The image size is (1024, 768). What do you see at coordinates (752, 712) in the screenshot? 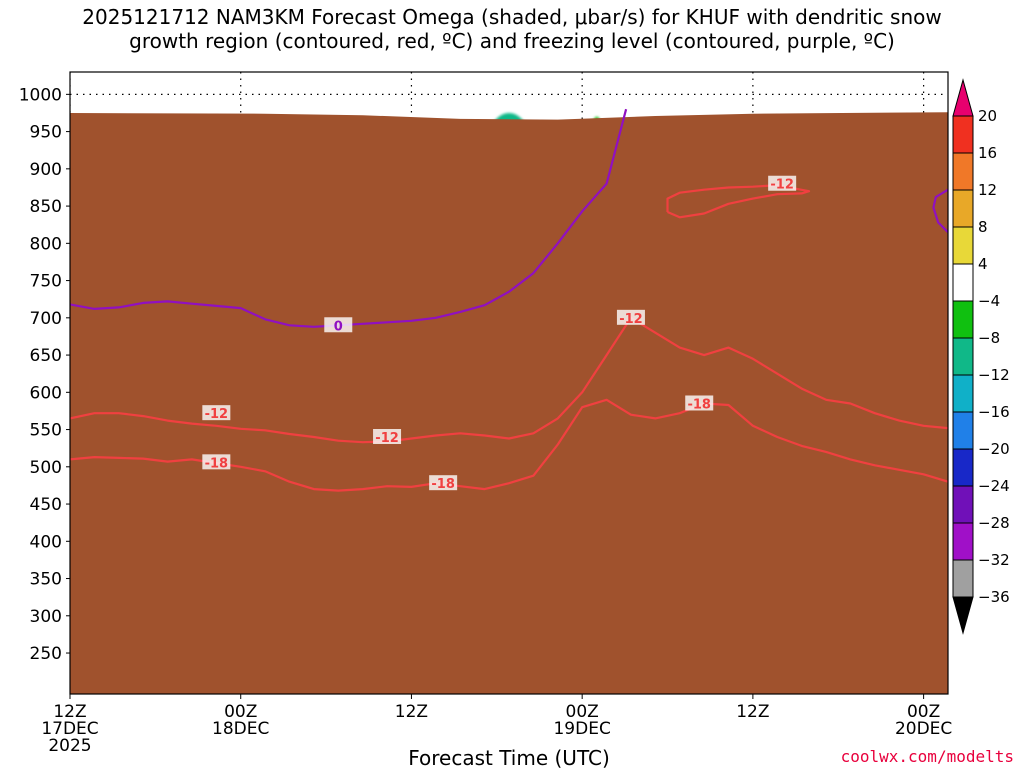
I see `x-tick-label-4-0: 12Z` at bounding box center [752, 712].